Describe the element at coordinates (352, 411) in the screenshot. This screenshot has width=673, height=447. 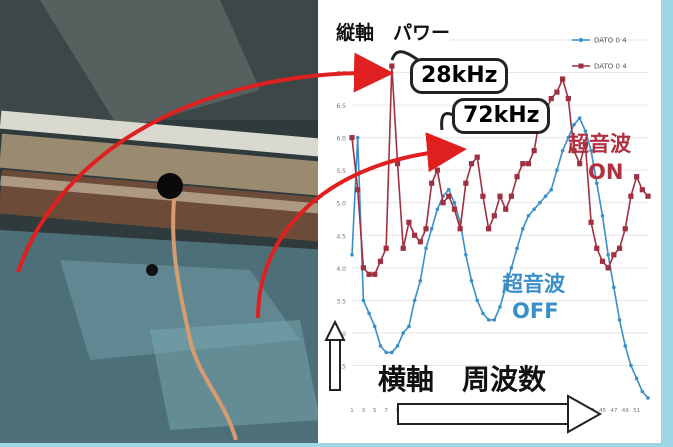
I see `x-tick-label: 1` at that location.